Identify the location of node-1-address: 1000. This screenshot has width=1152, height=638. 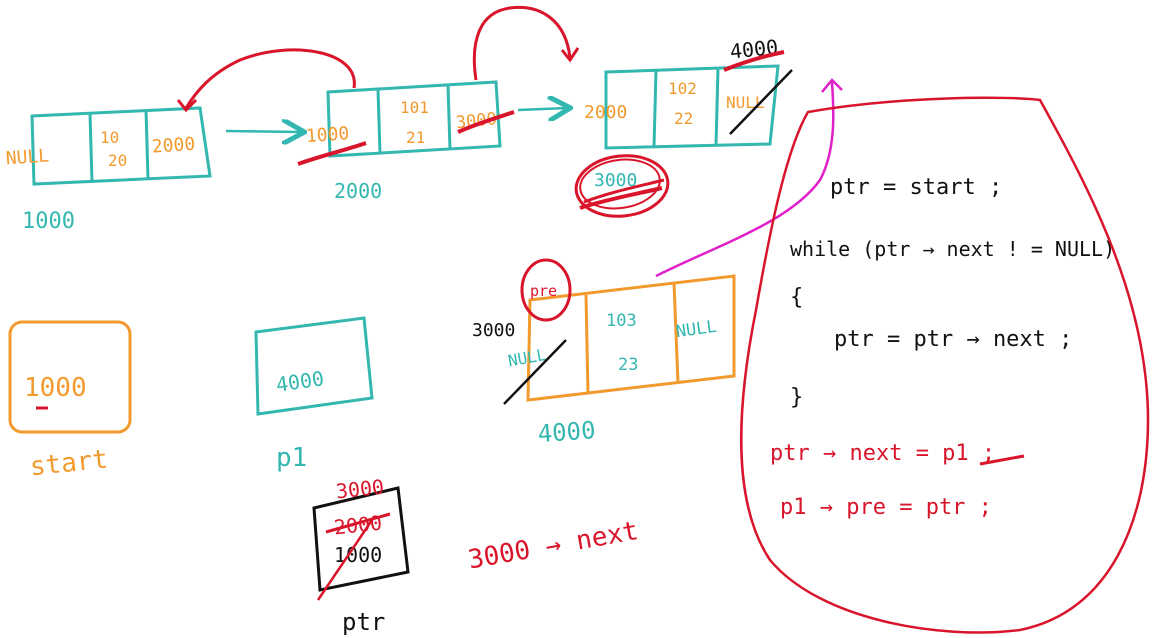
(48, 221).